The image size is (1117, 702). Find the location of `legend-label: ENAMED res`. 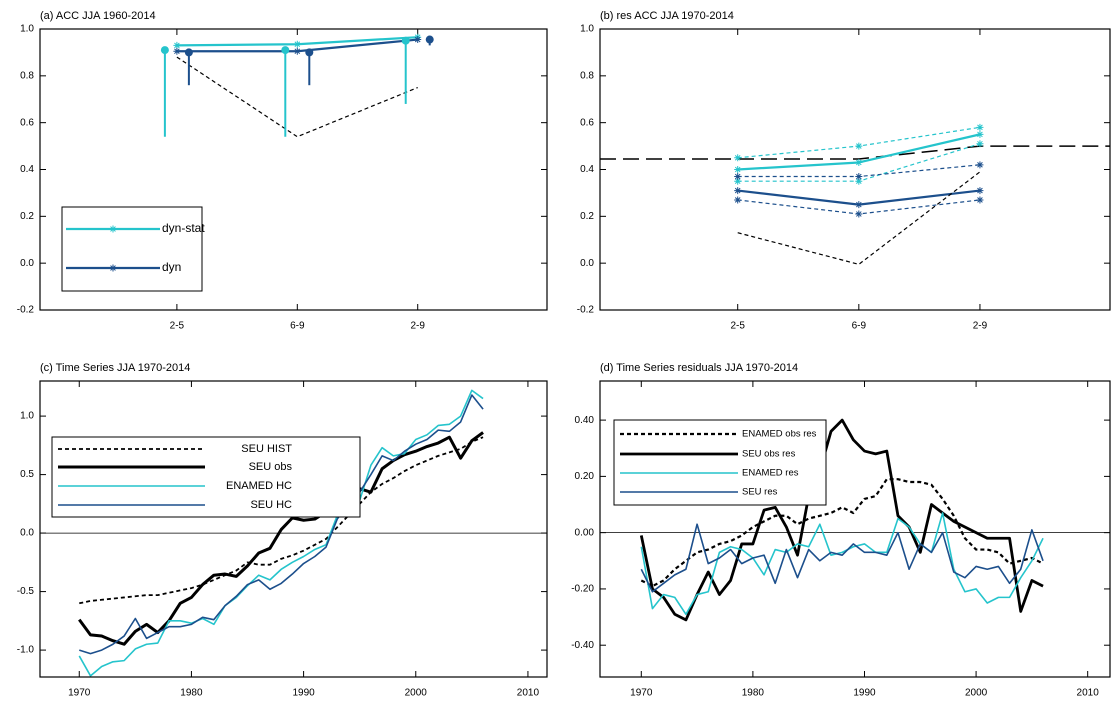

legend-label: ENAMED res is located at coordinates (770, 473).